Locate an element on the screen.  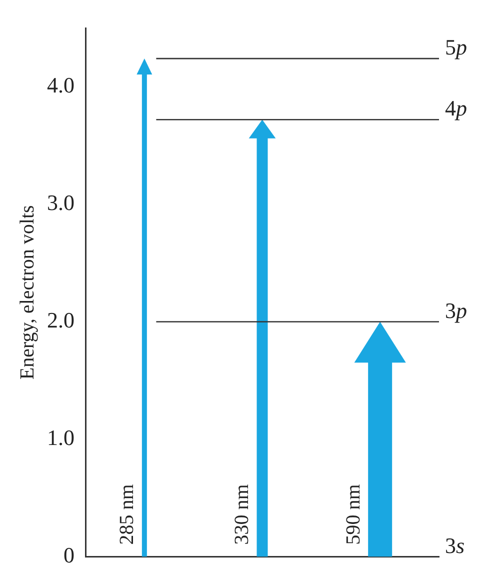
ref-line-label: 4p is located at coordinates (456, 108).